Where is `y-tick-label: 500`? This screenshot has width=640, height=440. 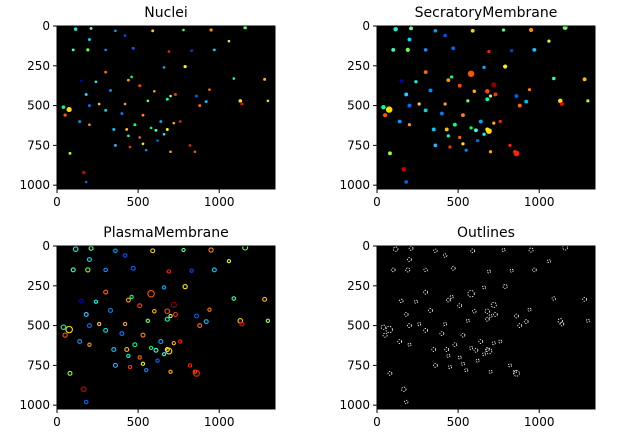
y-tick-label: 500 is located at coordinates (358, 326).